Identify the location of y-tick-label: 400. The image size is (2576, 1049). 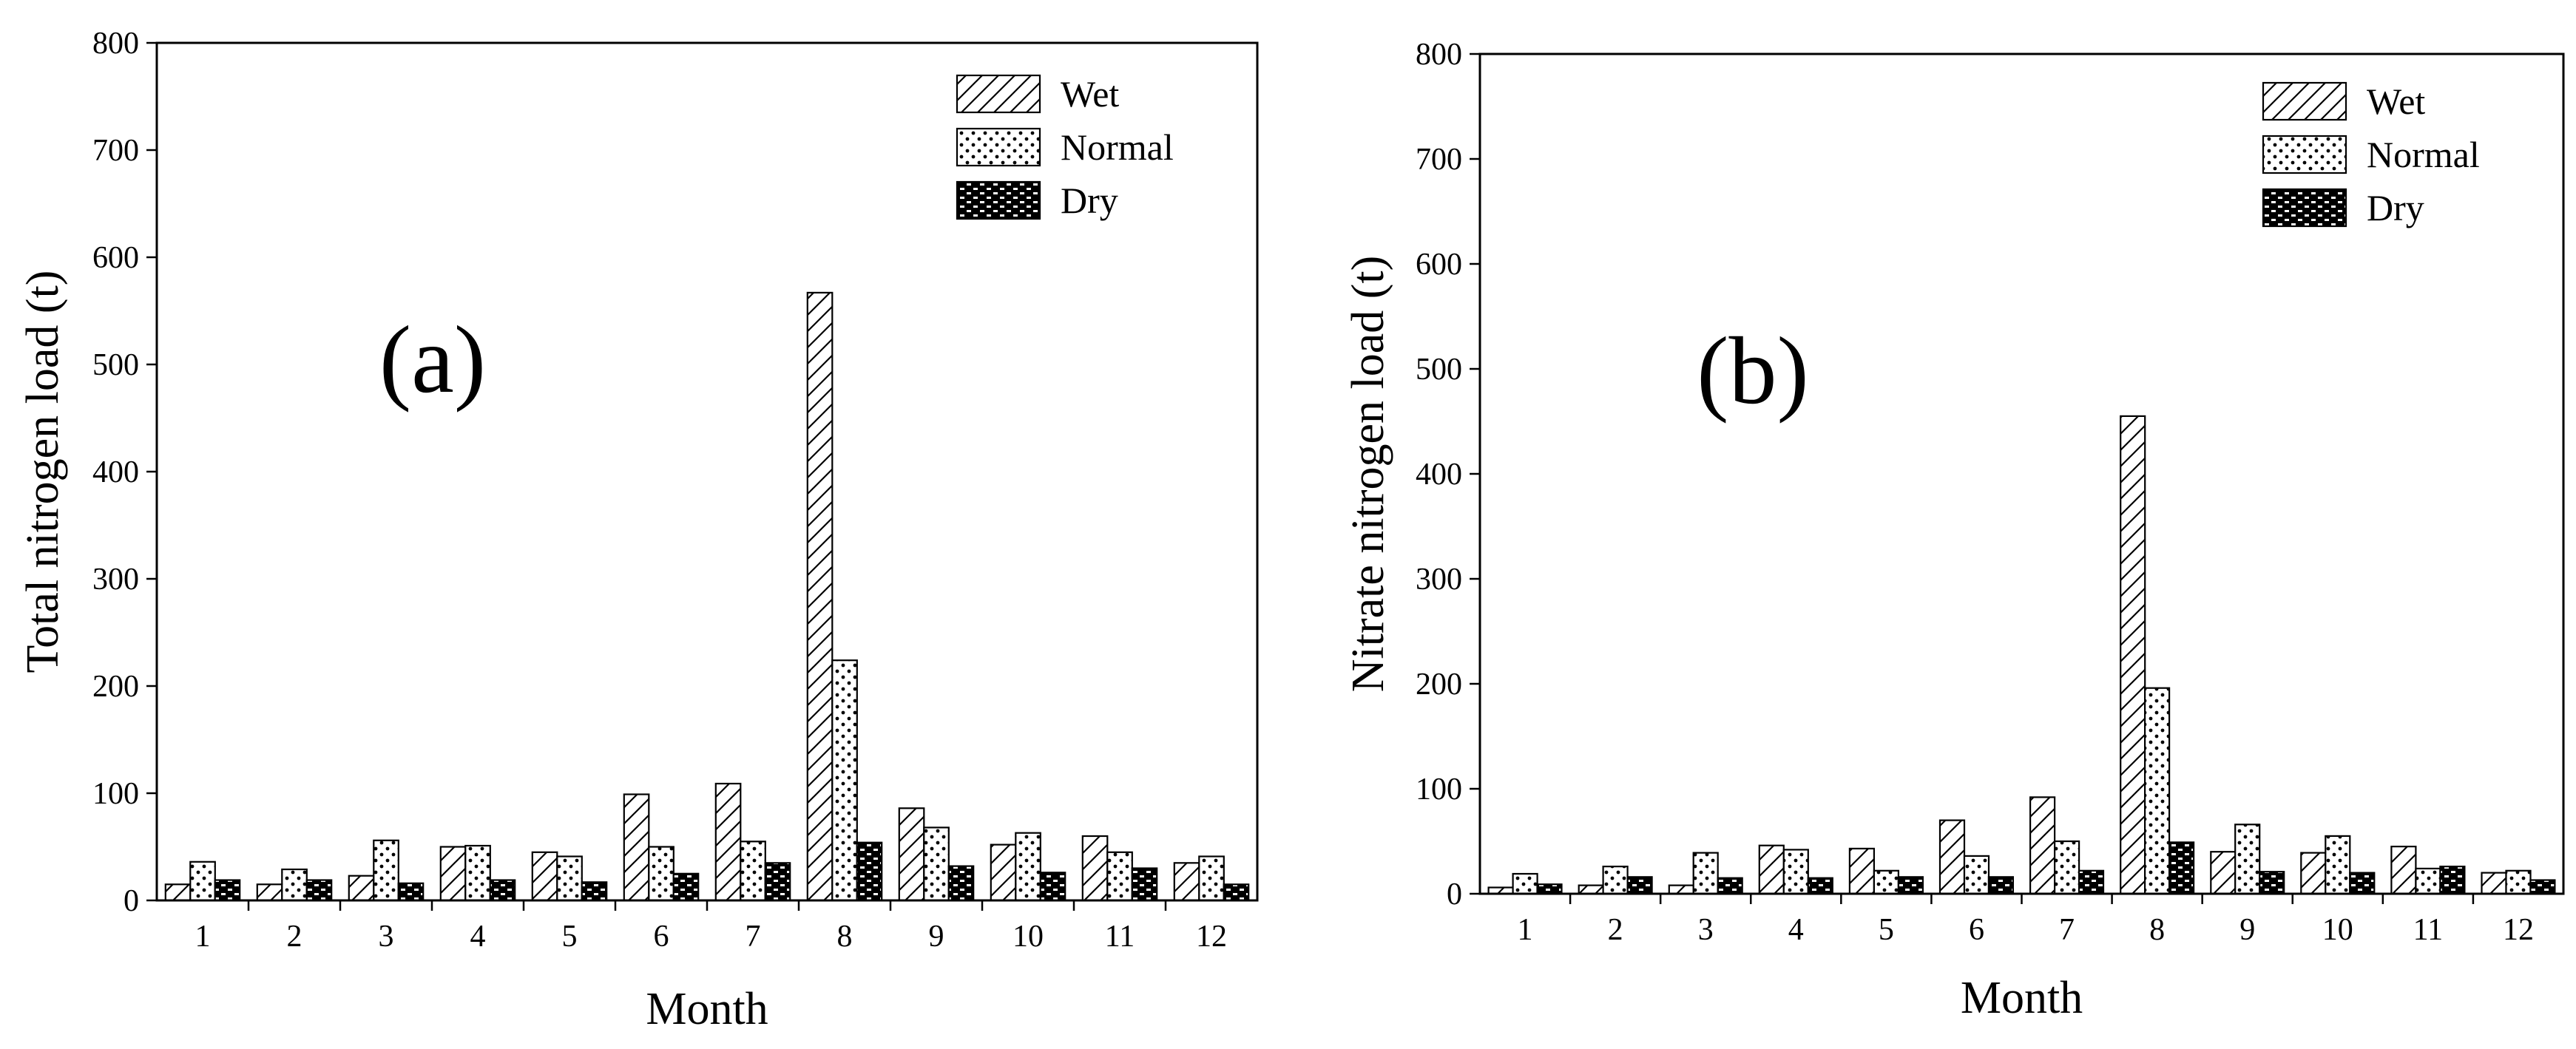
(1439, 475).